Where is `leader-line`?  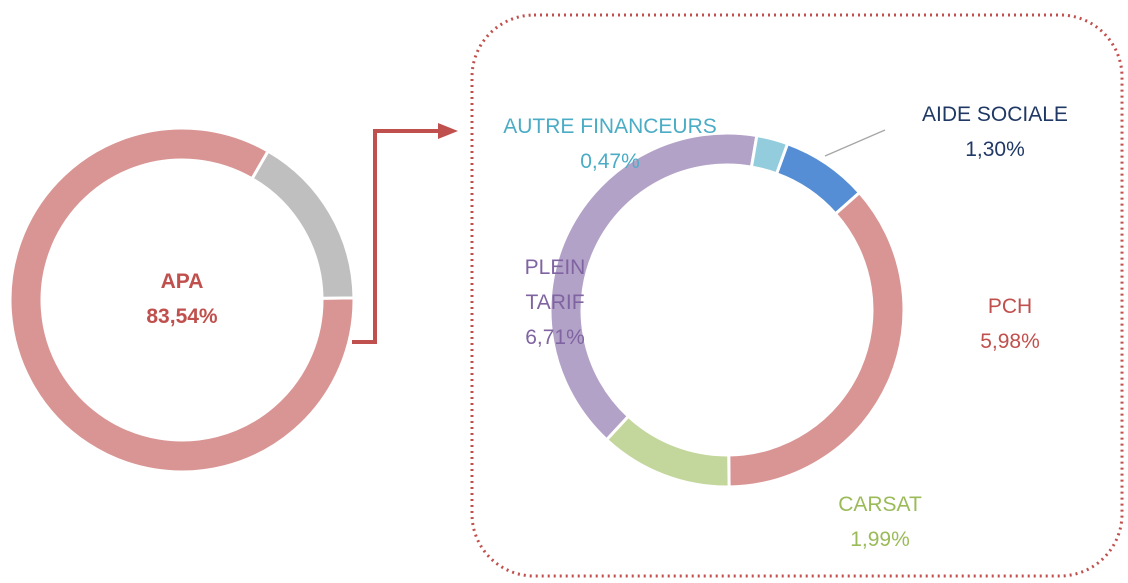
leader-line is located at coordinates (855, 143).